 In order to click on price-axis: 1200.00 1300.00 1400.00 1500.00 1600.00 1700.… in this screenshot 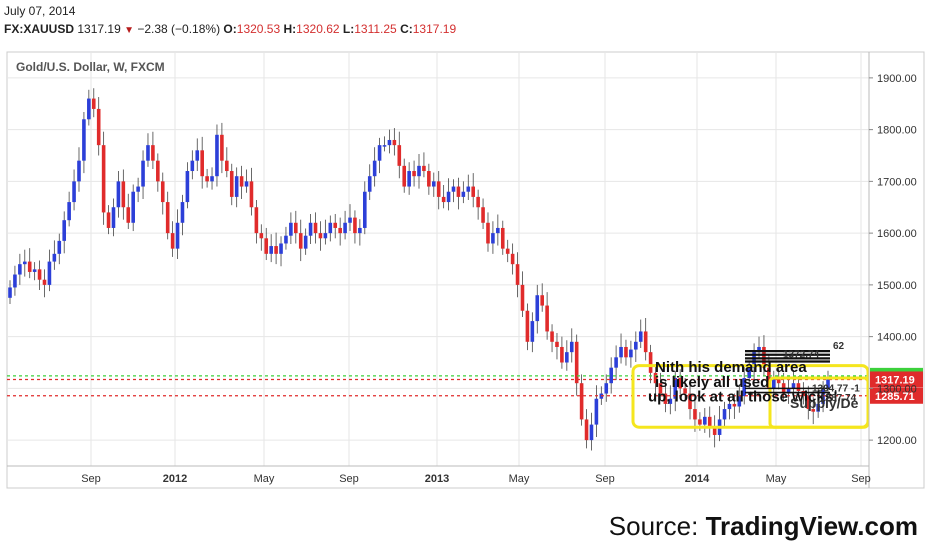, I will do `click(892, 270)`.